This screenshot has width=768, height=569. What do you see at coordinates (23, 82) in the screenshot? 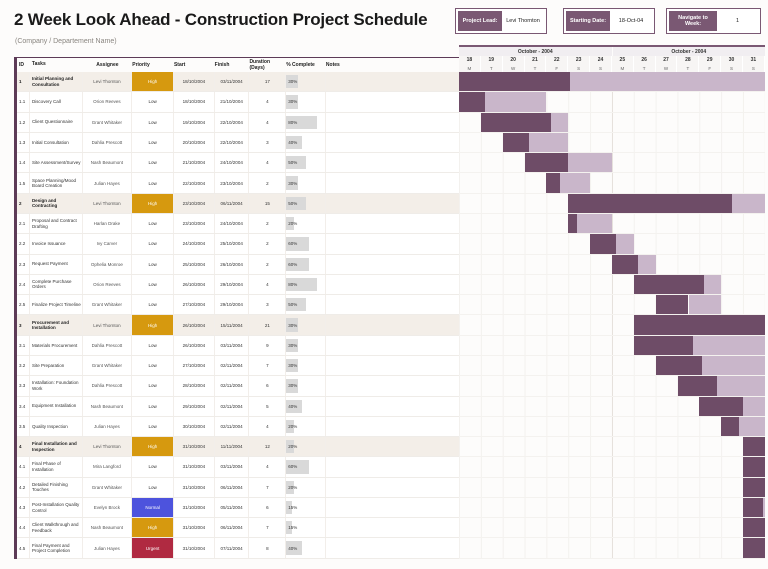
I see `cell-id: 1` at bounding box center [23, 82].